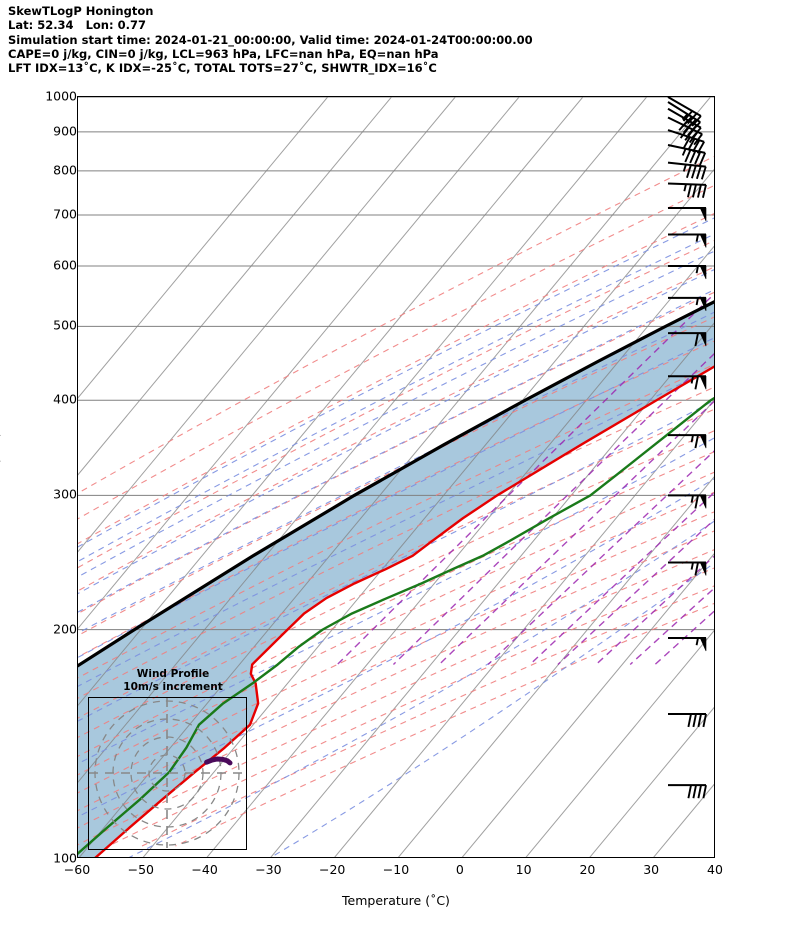 The height and width of the screenshot is (937, 794). What do you see at coordinates (140, 869) in the screenshot?
I see `x-tick--50: −50` at bounding box center [140, 869].